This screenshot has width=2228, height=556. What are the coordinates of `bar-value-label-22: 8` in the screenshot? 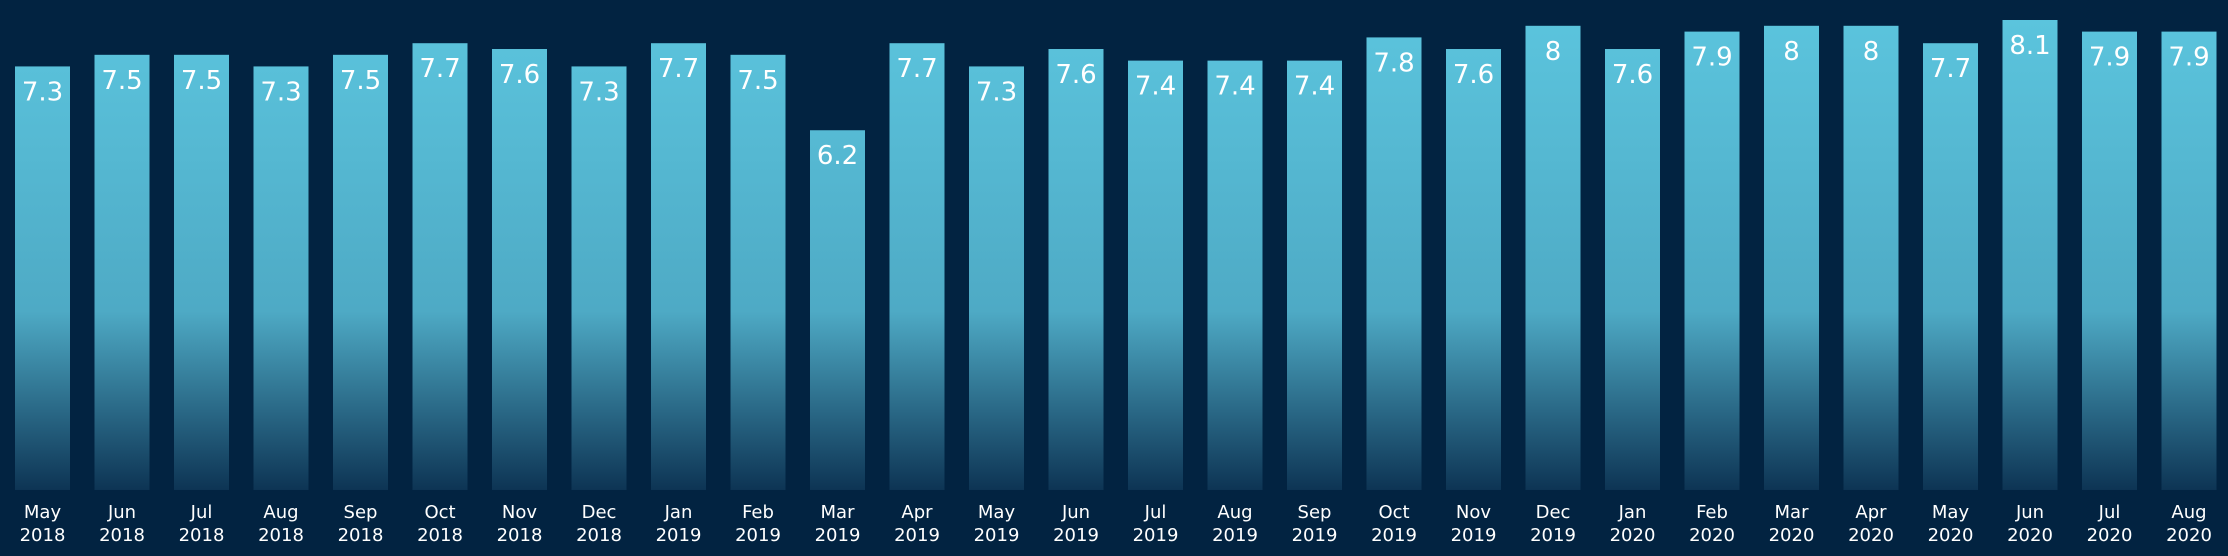 It's located at (1791, 52).